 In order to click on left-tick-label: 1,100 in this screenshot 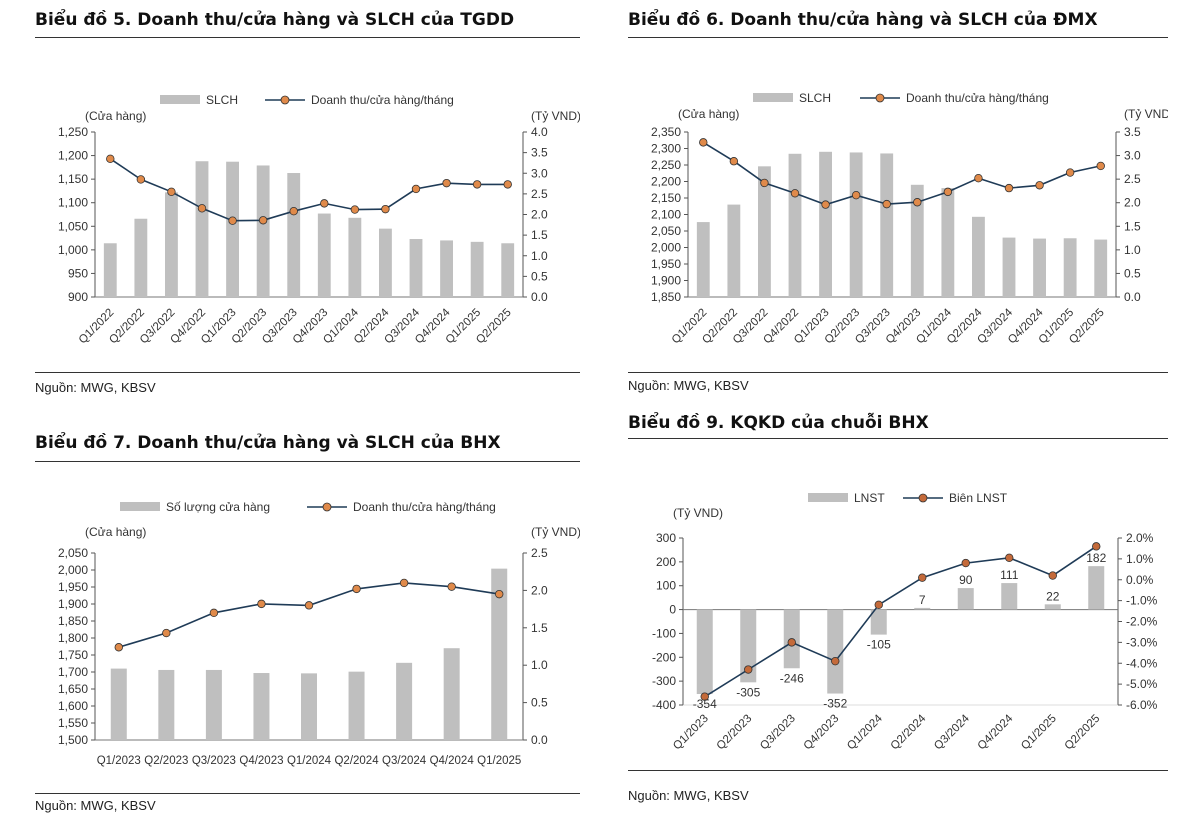, I will do `click(73, 203)`.